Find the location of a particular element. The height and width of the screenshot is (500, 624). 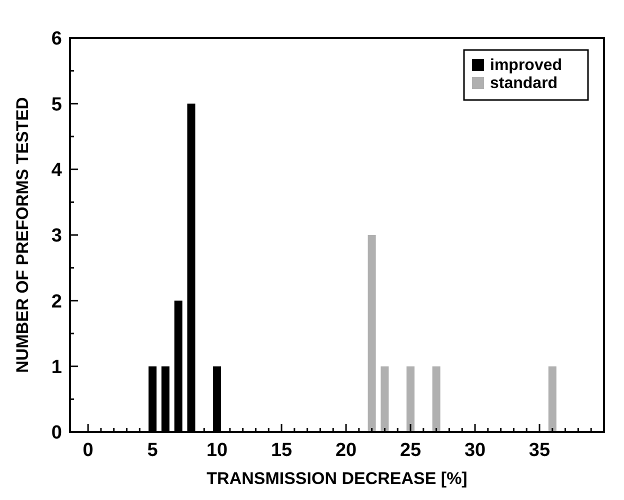

x-tick-label: 5 is located at coordinates (152, 450).